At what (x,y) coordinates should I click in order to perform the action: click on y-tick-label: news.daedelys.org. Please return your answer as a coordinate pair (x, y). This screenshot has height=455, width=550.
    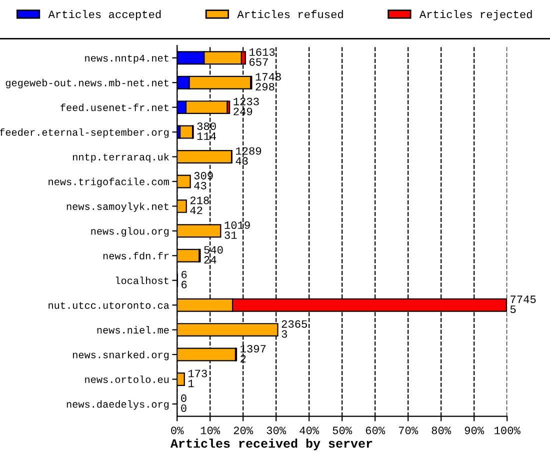
    Looking at the image, I should click on (117, 405).